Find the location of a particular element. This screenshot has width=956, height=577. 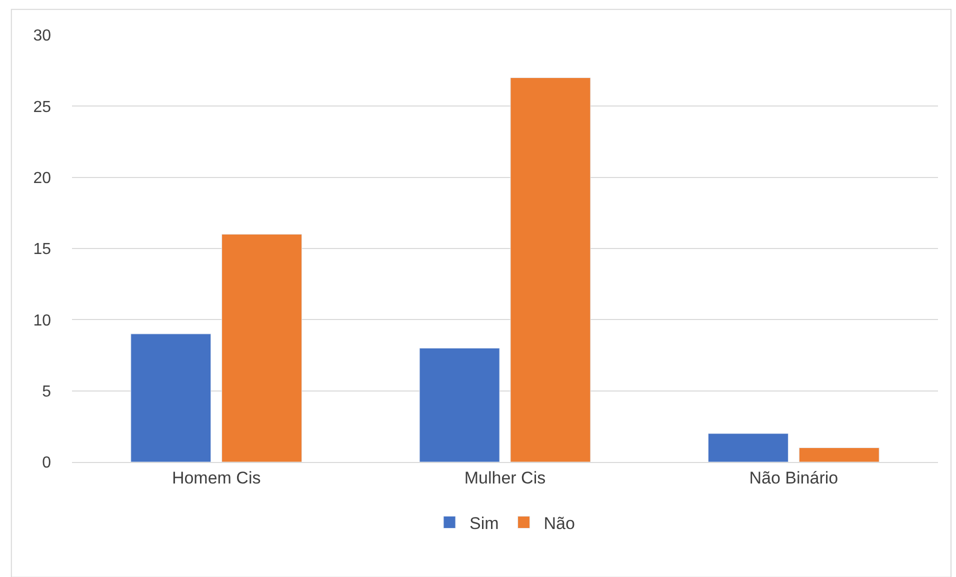

y-tick-label: 10 is located at coordinates (42, 321).